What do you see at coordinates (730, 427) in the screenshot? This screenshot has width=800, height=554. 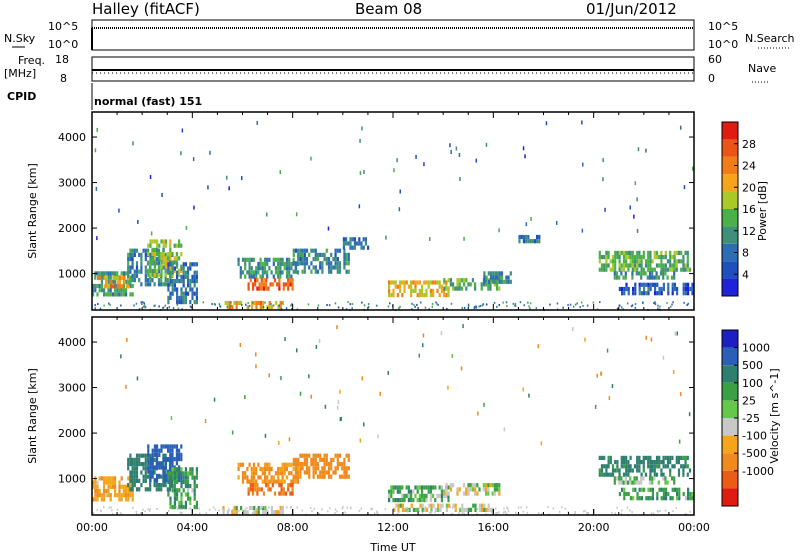 I see `velocity-colorbar-swatch` at bounding box center [730, 427].